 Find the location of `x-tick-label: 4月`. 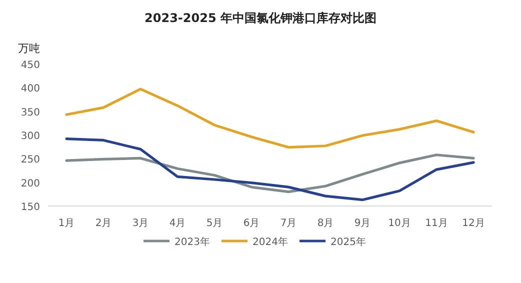

x-tick-label: 4月 is located at coordinates (177, 223).